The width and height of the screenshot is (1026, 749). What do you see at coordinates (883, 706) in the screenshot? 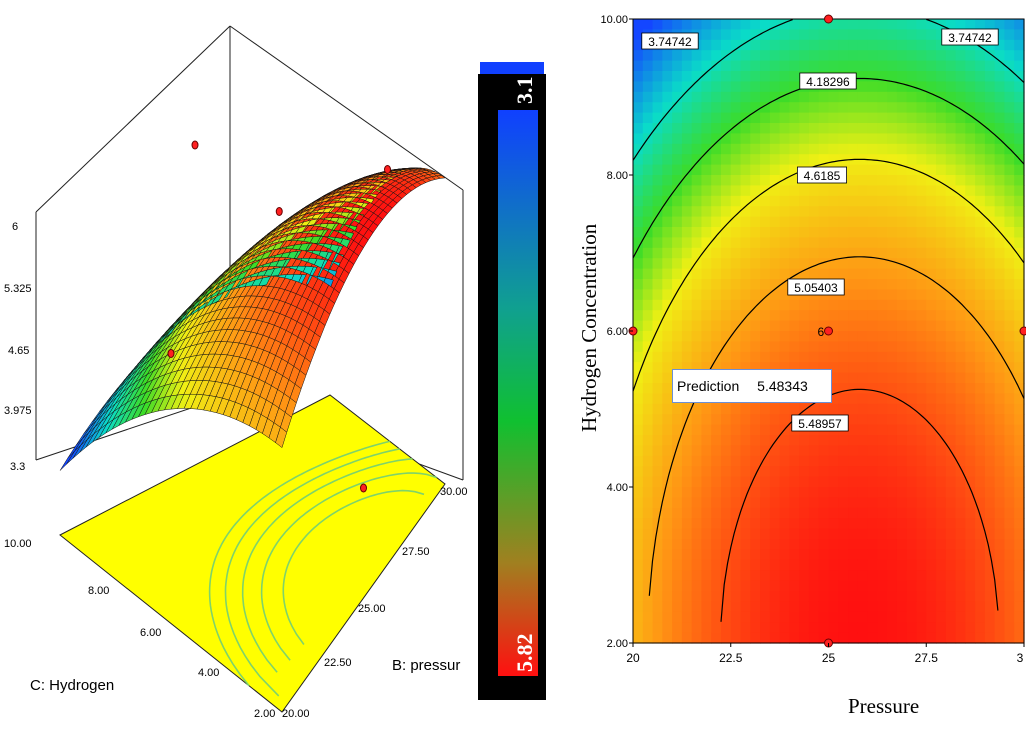
I see `x-axis-label: Pressure` at bounding box center [883, 706].